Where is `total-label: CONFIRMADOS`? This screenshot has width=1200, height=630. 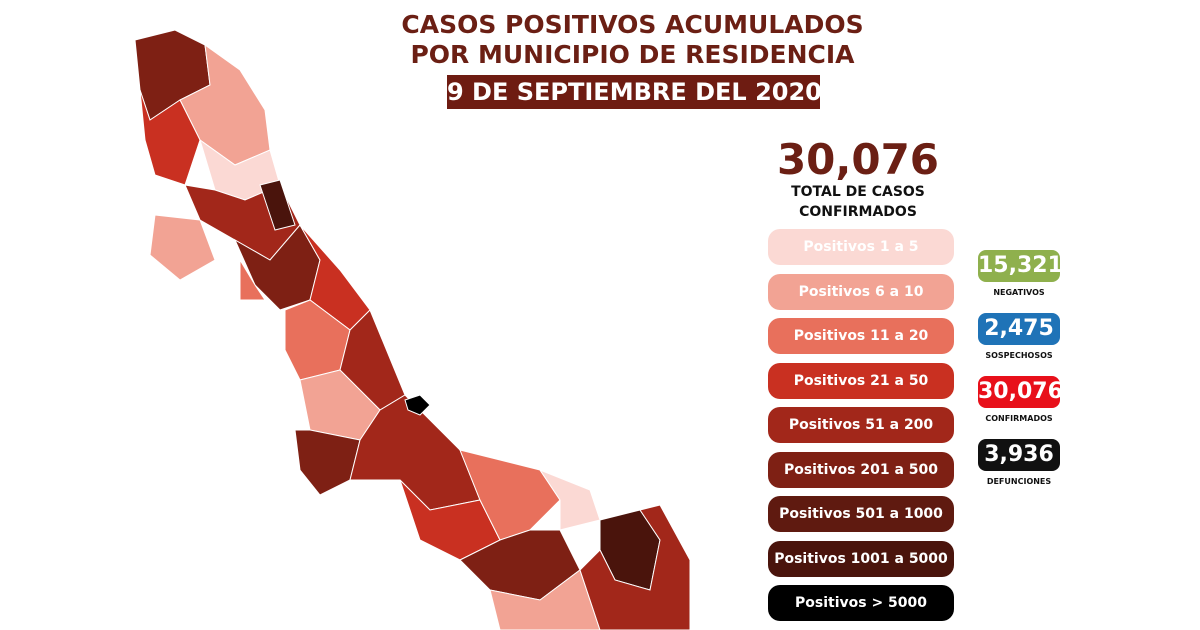
total-label: CONFIRMADOS is located at coordinates (858, 212).